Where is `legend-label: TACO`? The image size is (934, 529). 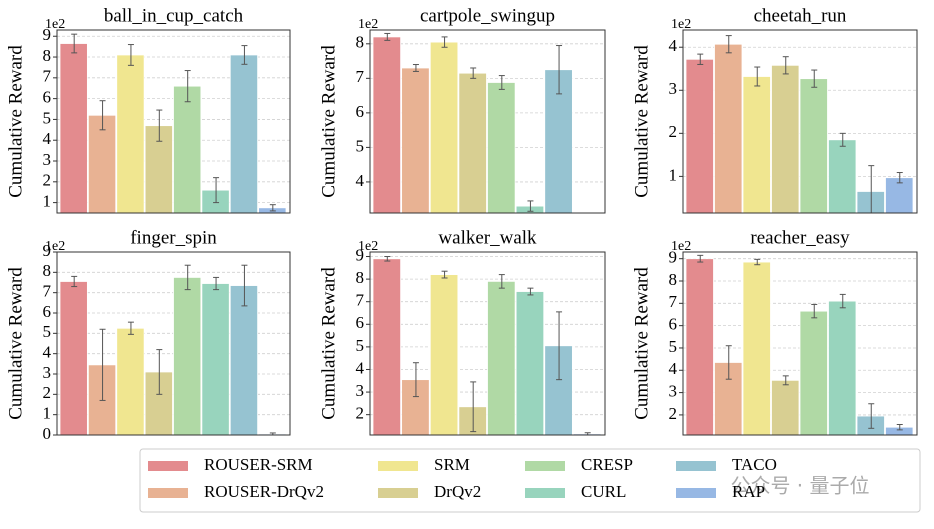
legend-label: TACO is located at coordinates (754, 464).